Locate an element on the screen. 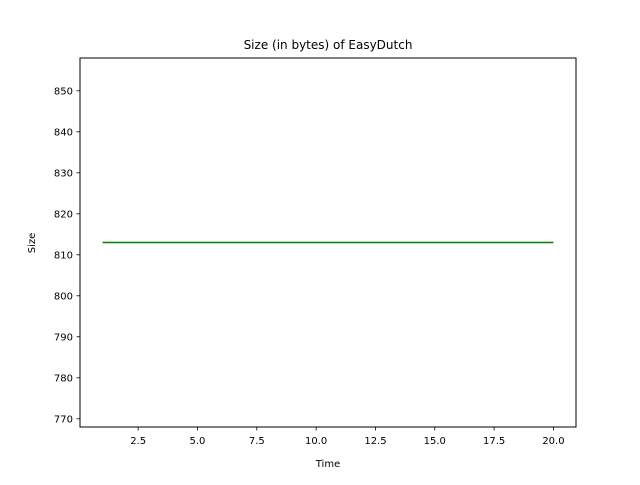 Image resolution: width=640 pixels, height=485 pixels. y-tick-label: 840 is located at coordinates (63, 132).